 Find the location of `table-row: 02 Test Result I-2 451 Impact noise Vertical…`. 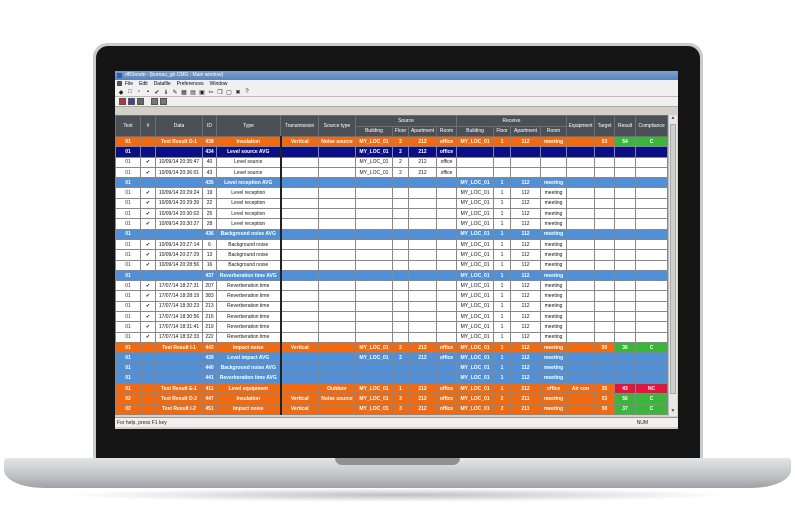

table-row: 02 Test Result I-2 451 Impact noise Vertical… is located at coordinates (392, 409).